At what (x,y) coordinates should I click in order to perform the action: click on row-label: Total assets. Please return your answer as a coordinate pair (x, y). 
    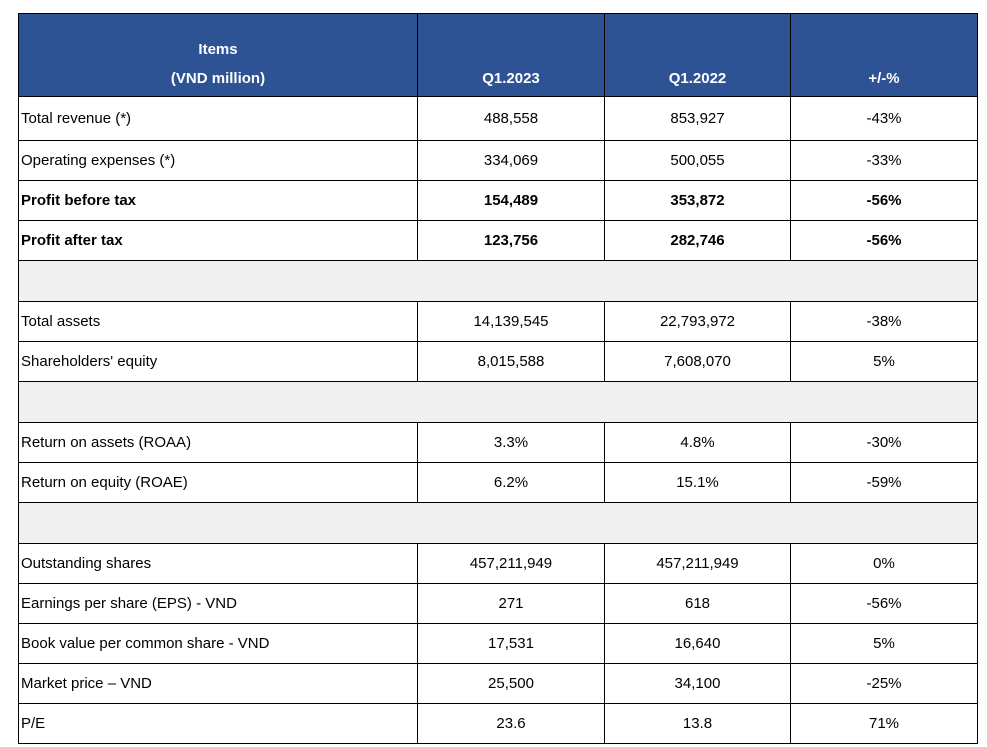
    Looking at the image, I should click on (218, 321).